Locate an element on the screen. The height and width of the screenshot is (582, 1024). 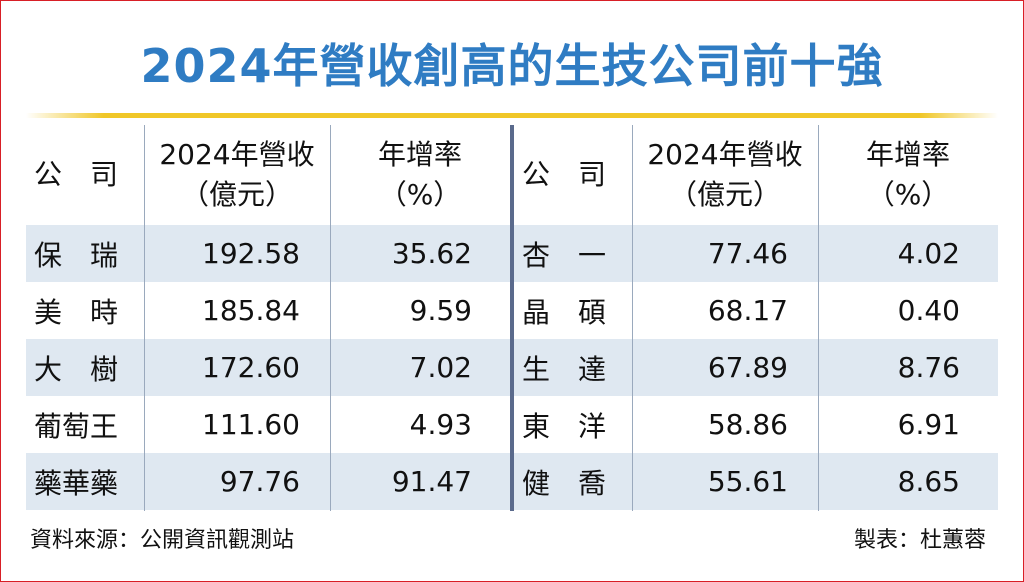
revenue-value: 192.58 is located at coordinates (251, 253).